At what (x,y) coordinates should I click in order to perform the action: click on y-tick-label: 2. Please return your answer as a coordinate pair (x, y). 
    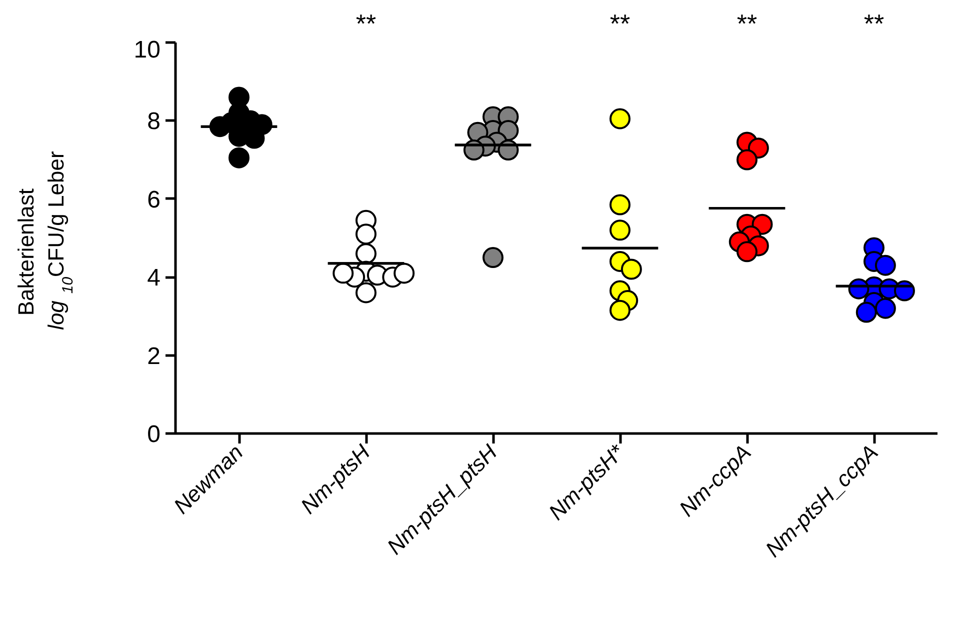
    Looking at the image, I should click on (154, 356).